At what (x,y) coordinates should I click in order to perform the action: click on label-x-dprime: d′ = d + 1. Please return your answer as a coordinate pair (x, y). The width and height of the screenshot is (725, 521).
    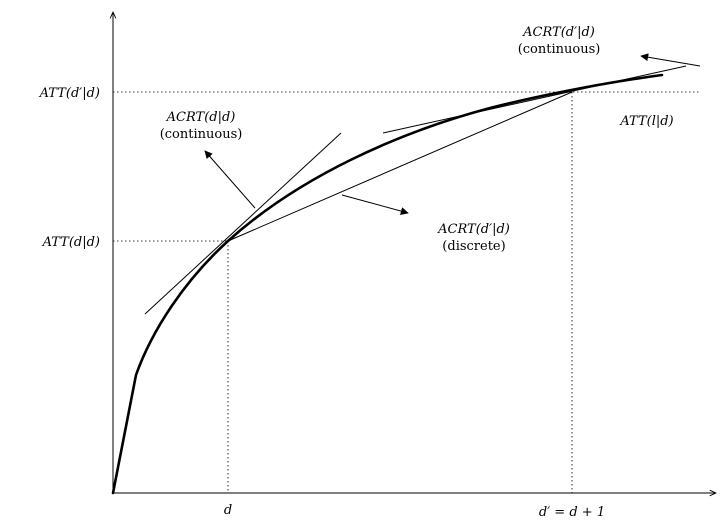
    Looking at the image, I should click on (572, 512).